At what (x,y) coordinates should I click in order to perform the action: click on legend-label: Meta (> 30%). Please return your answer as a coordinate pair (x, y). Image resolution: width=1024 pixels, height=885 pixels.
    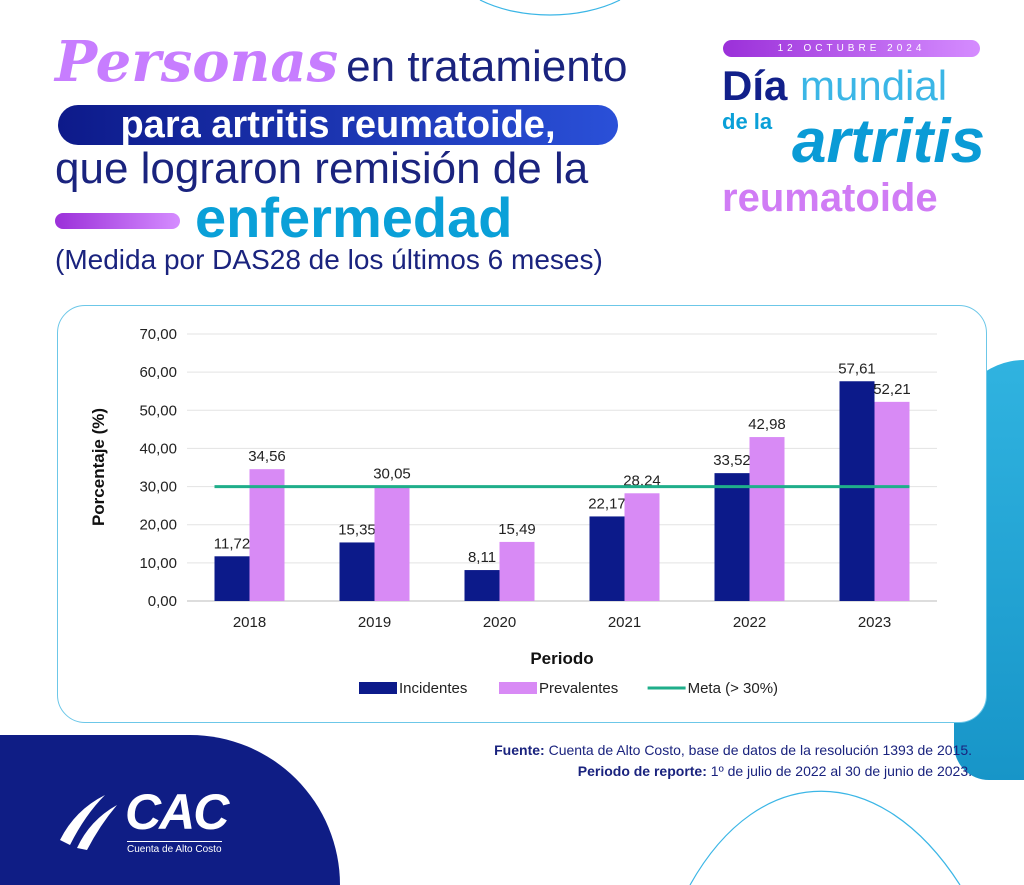
    Looking at the image, I should click on (733, 688).